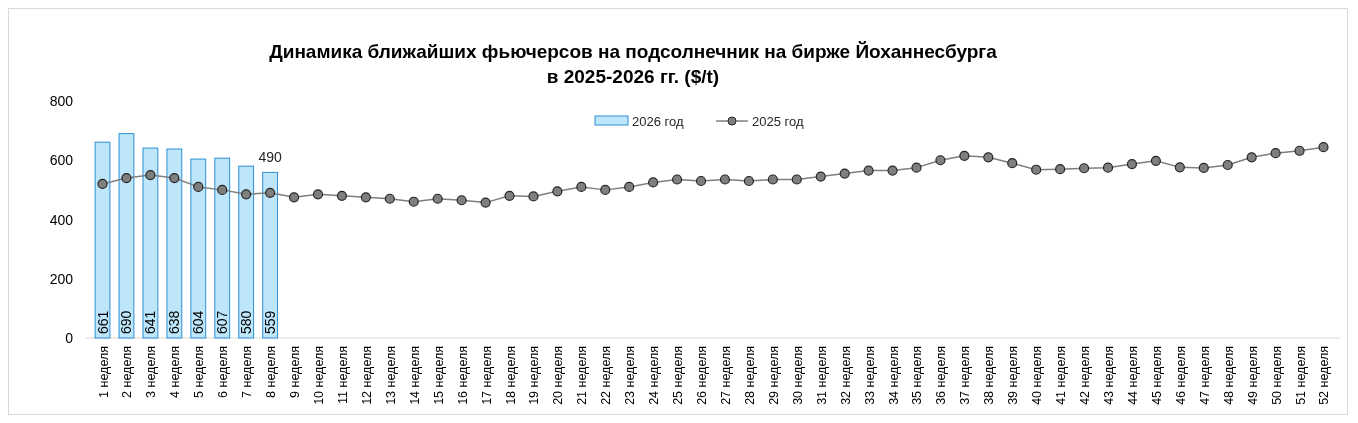 The width and height of the screenshot is (1358, 423). I want to click on x-tick-label: 52 неделя, so click(1324, 375).